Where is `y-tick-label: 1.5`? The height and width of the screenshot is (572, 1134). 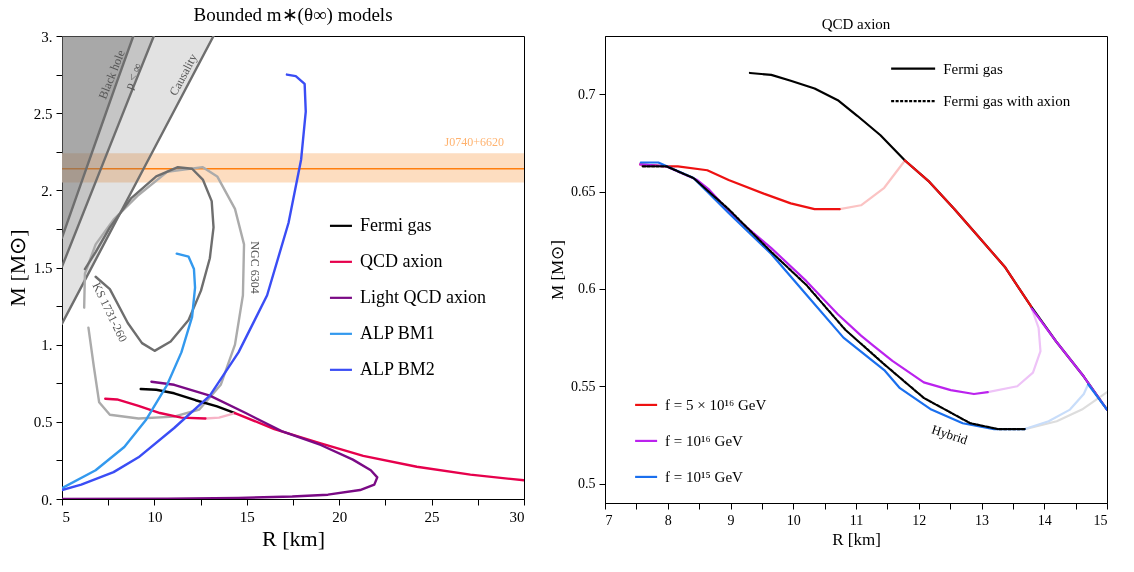 y-tick-label: 1.5 is located at coordinates (43, 268).